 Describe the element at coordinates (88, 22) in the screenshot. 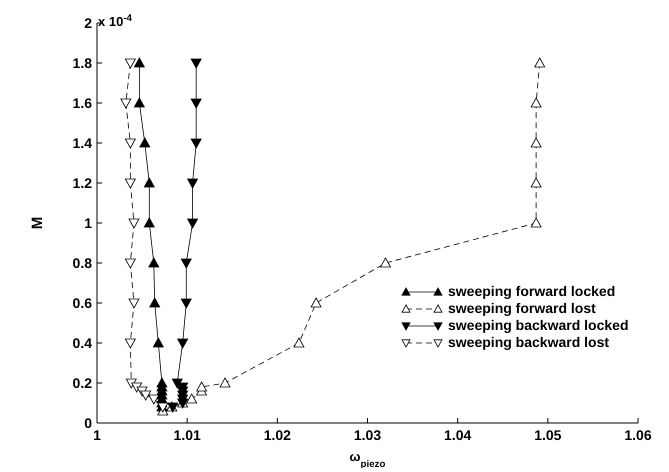

I see `y-tick-label: 2` at that location.